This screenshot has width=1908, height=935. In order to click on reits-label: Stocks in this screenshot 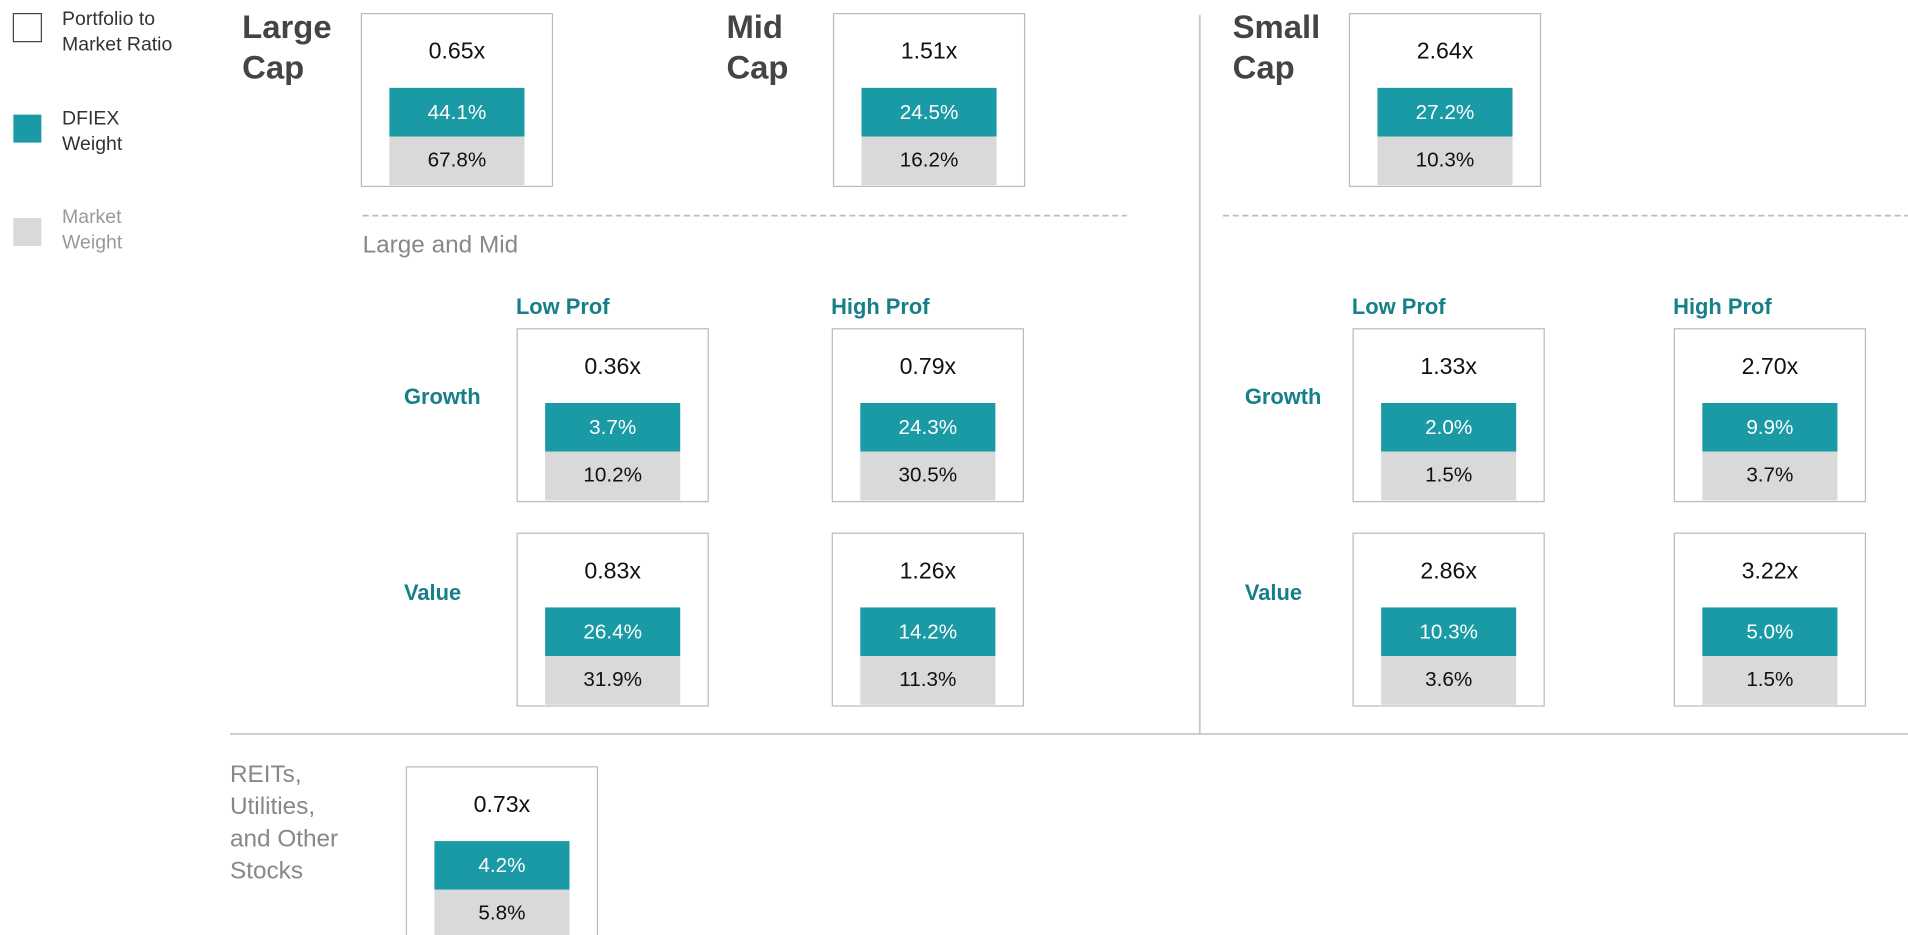, I will do `click(266, 871)`.